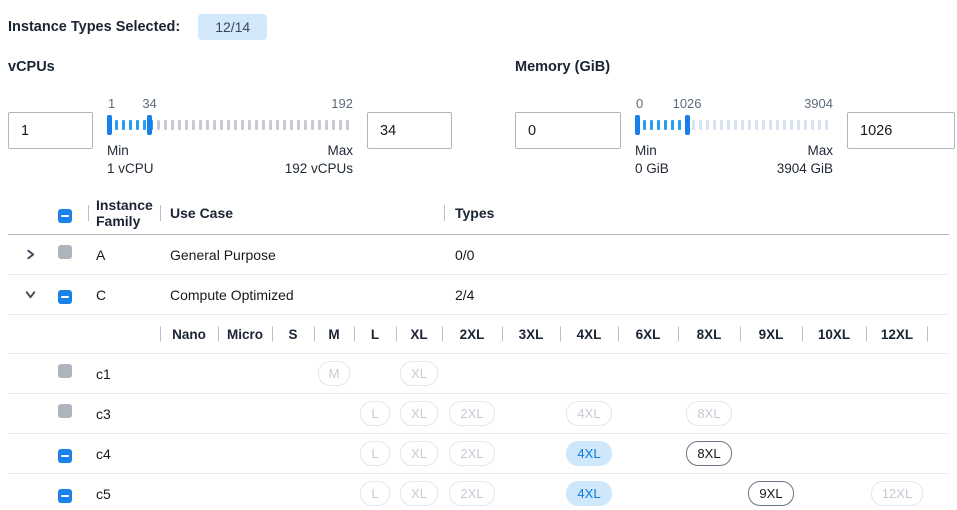 This screenshot has width=957, height=510. Describe the element at coordinates (648, 373) in the screenshot. I see `size-cell-6xl` at that location.